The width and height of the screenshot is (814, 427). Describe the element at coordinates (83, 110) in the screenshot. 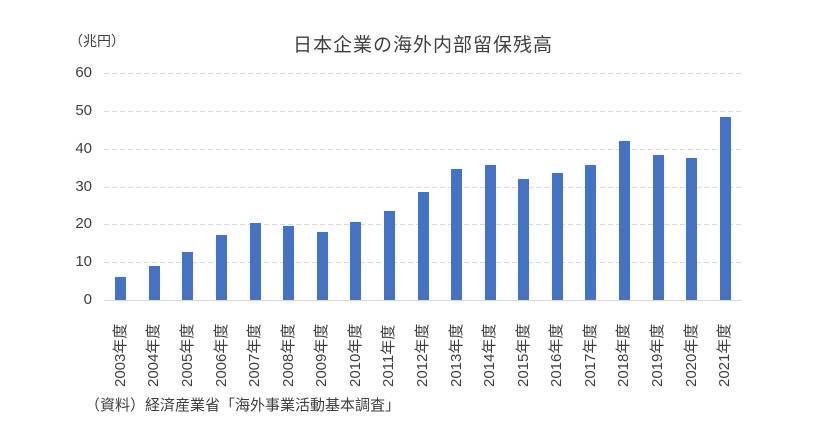

I see `y-tick-label: 50` at that location.